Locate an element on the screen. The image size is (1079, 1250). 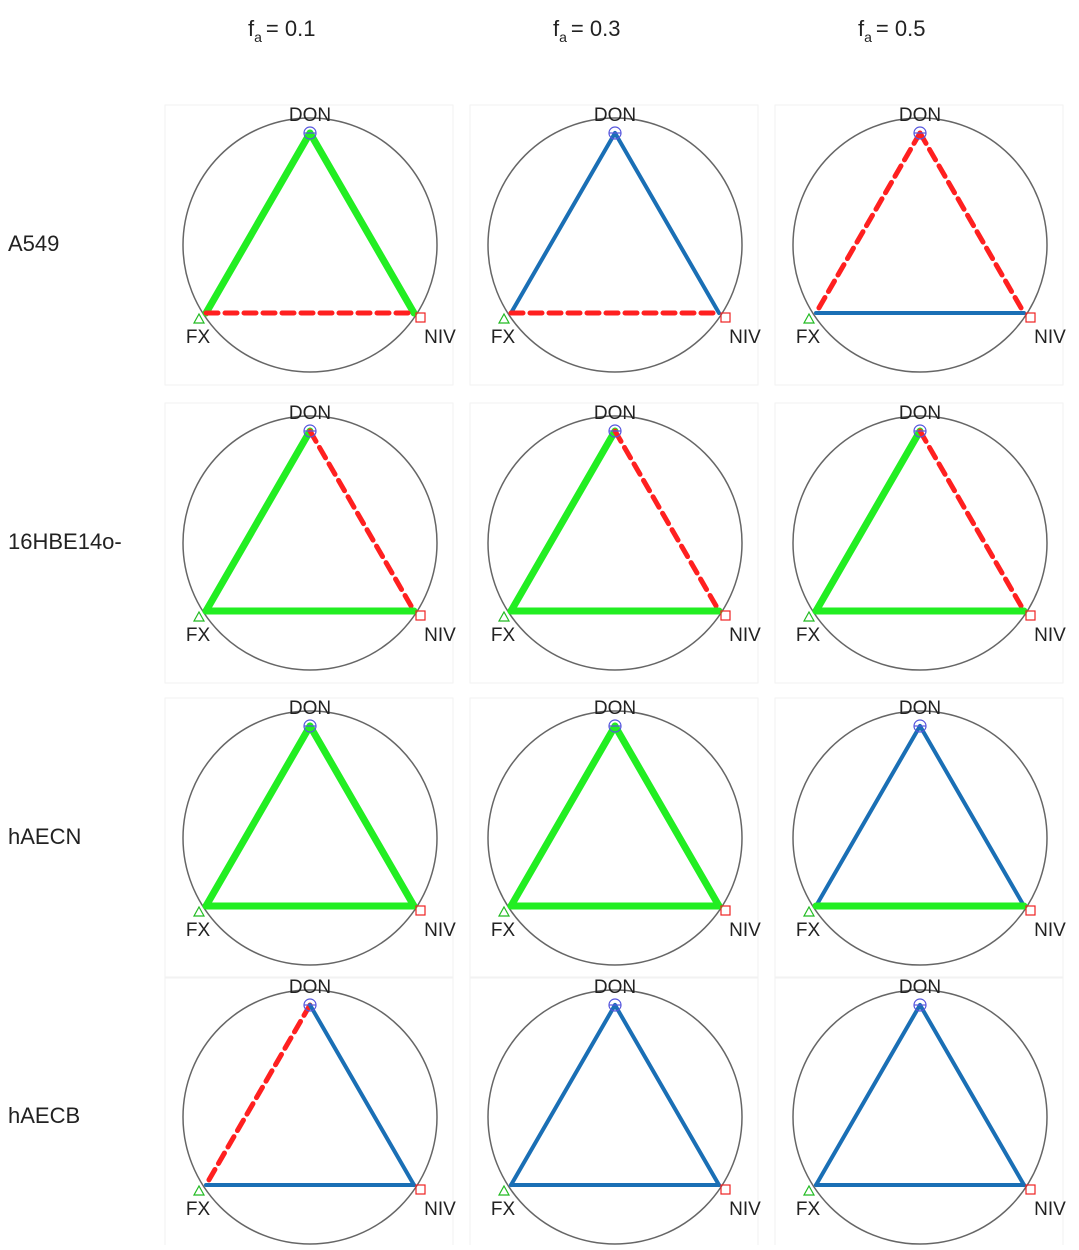
column-header: fa = 0.1 is located at coordinates (281, 30).